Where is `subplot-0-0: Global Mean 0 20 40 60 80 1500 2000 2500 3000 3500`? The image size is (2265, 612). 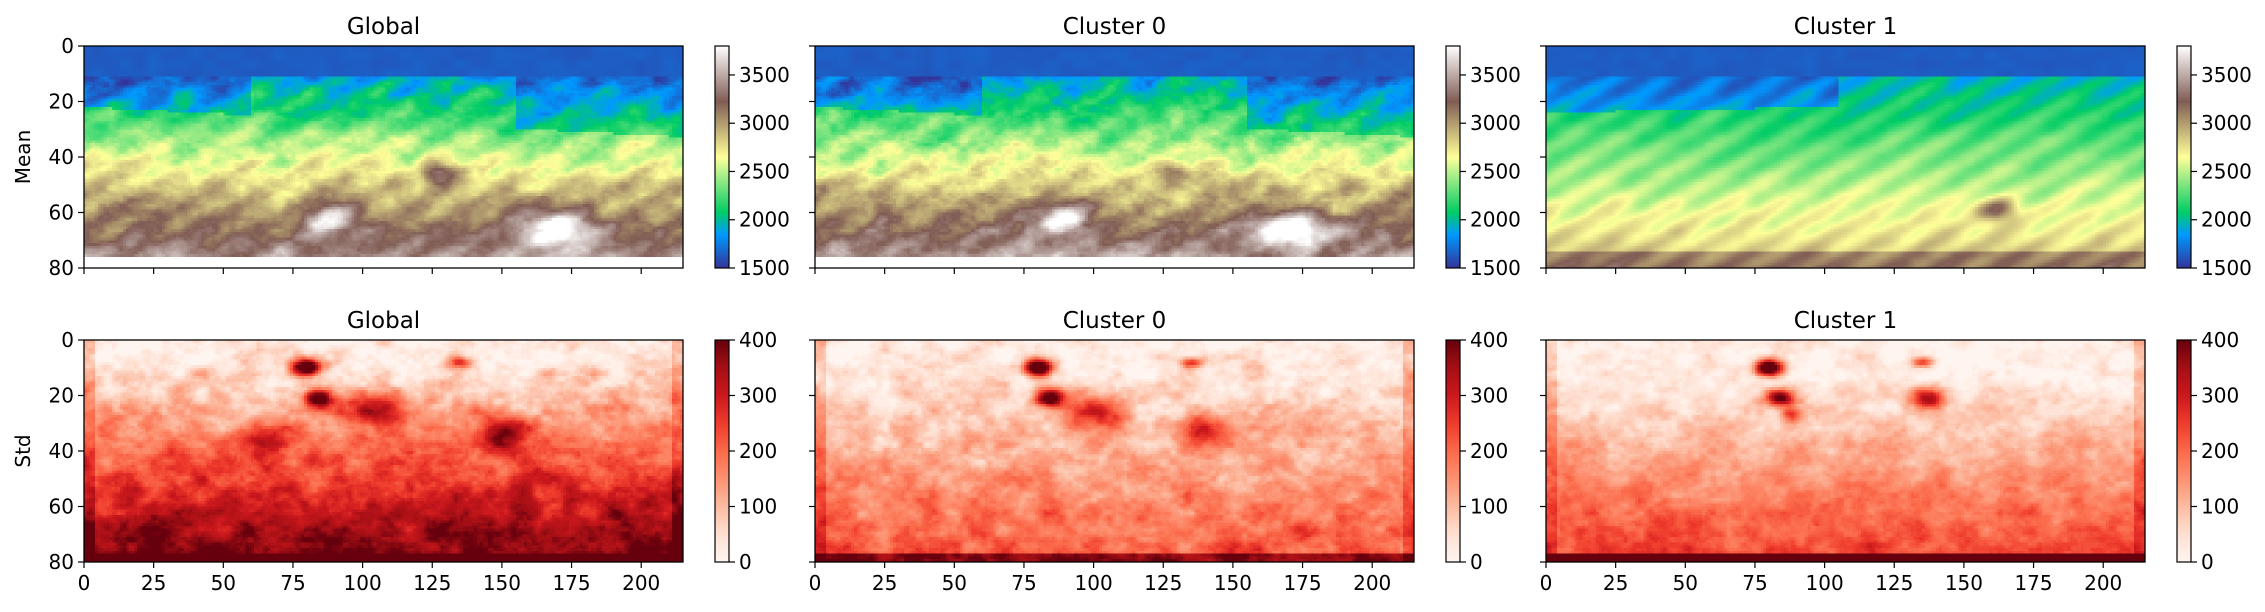
subplot-0-0: Global Mean 0 20 40 60 80 1500 2000 2500 3000 3500 is located at coordinates (400, 147).